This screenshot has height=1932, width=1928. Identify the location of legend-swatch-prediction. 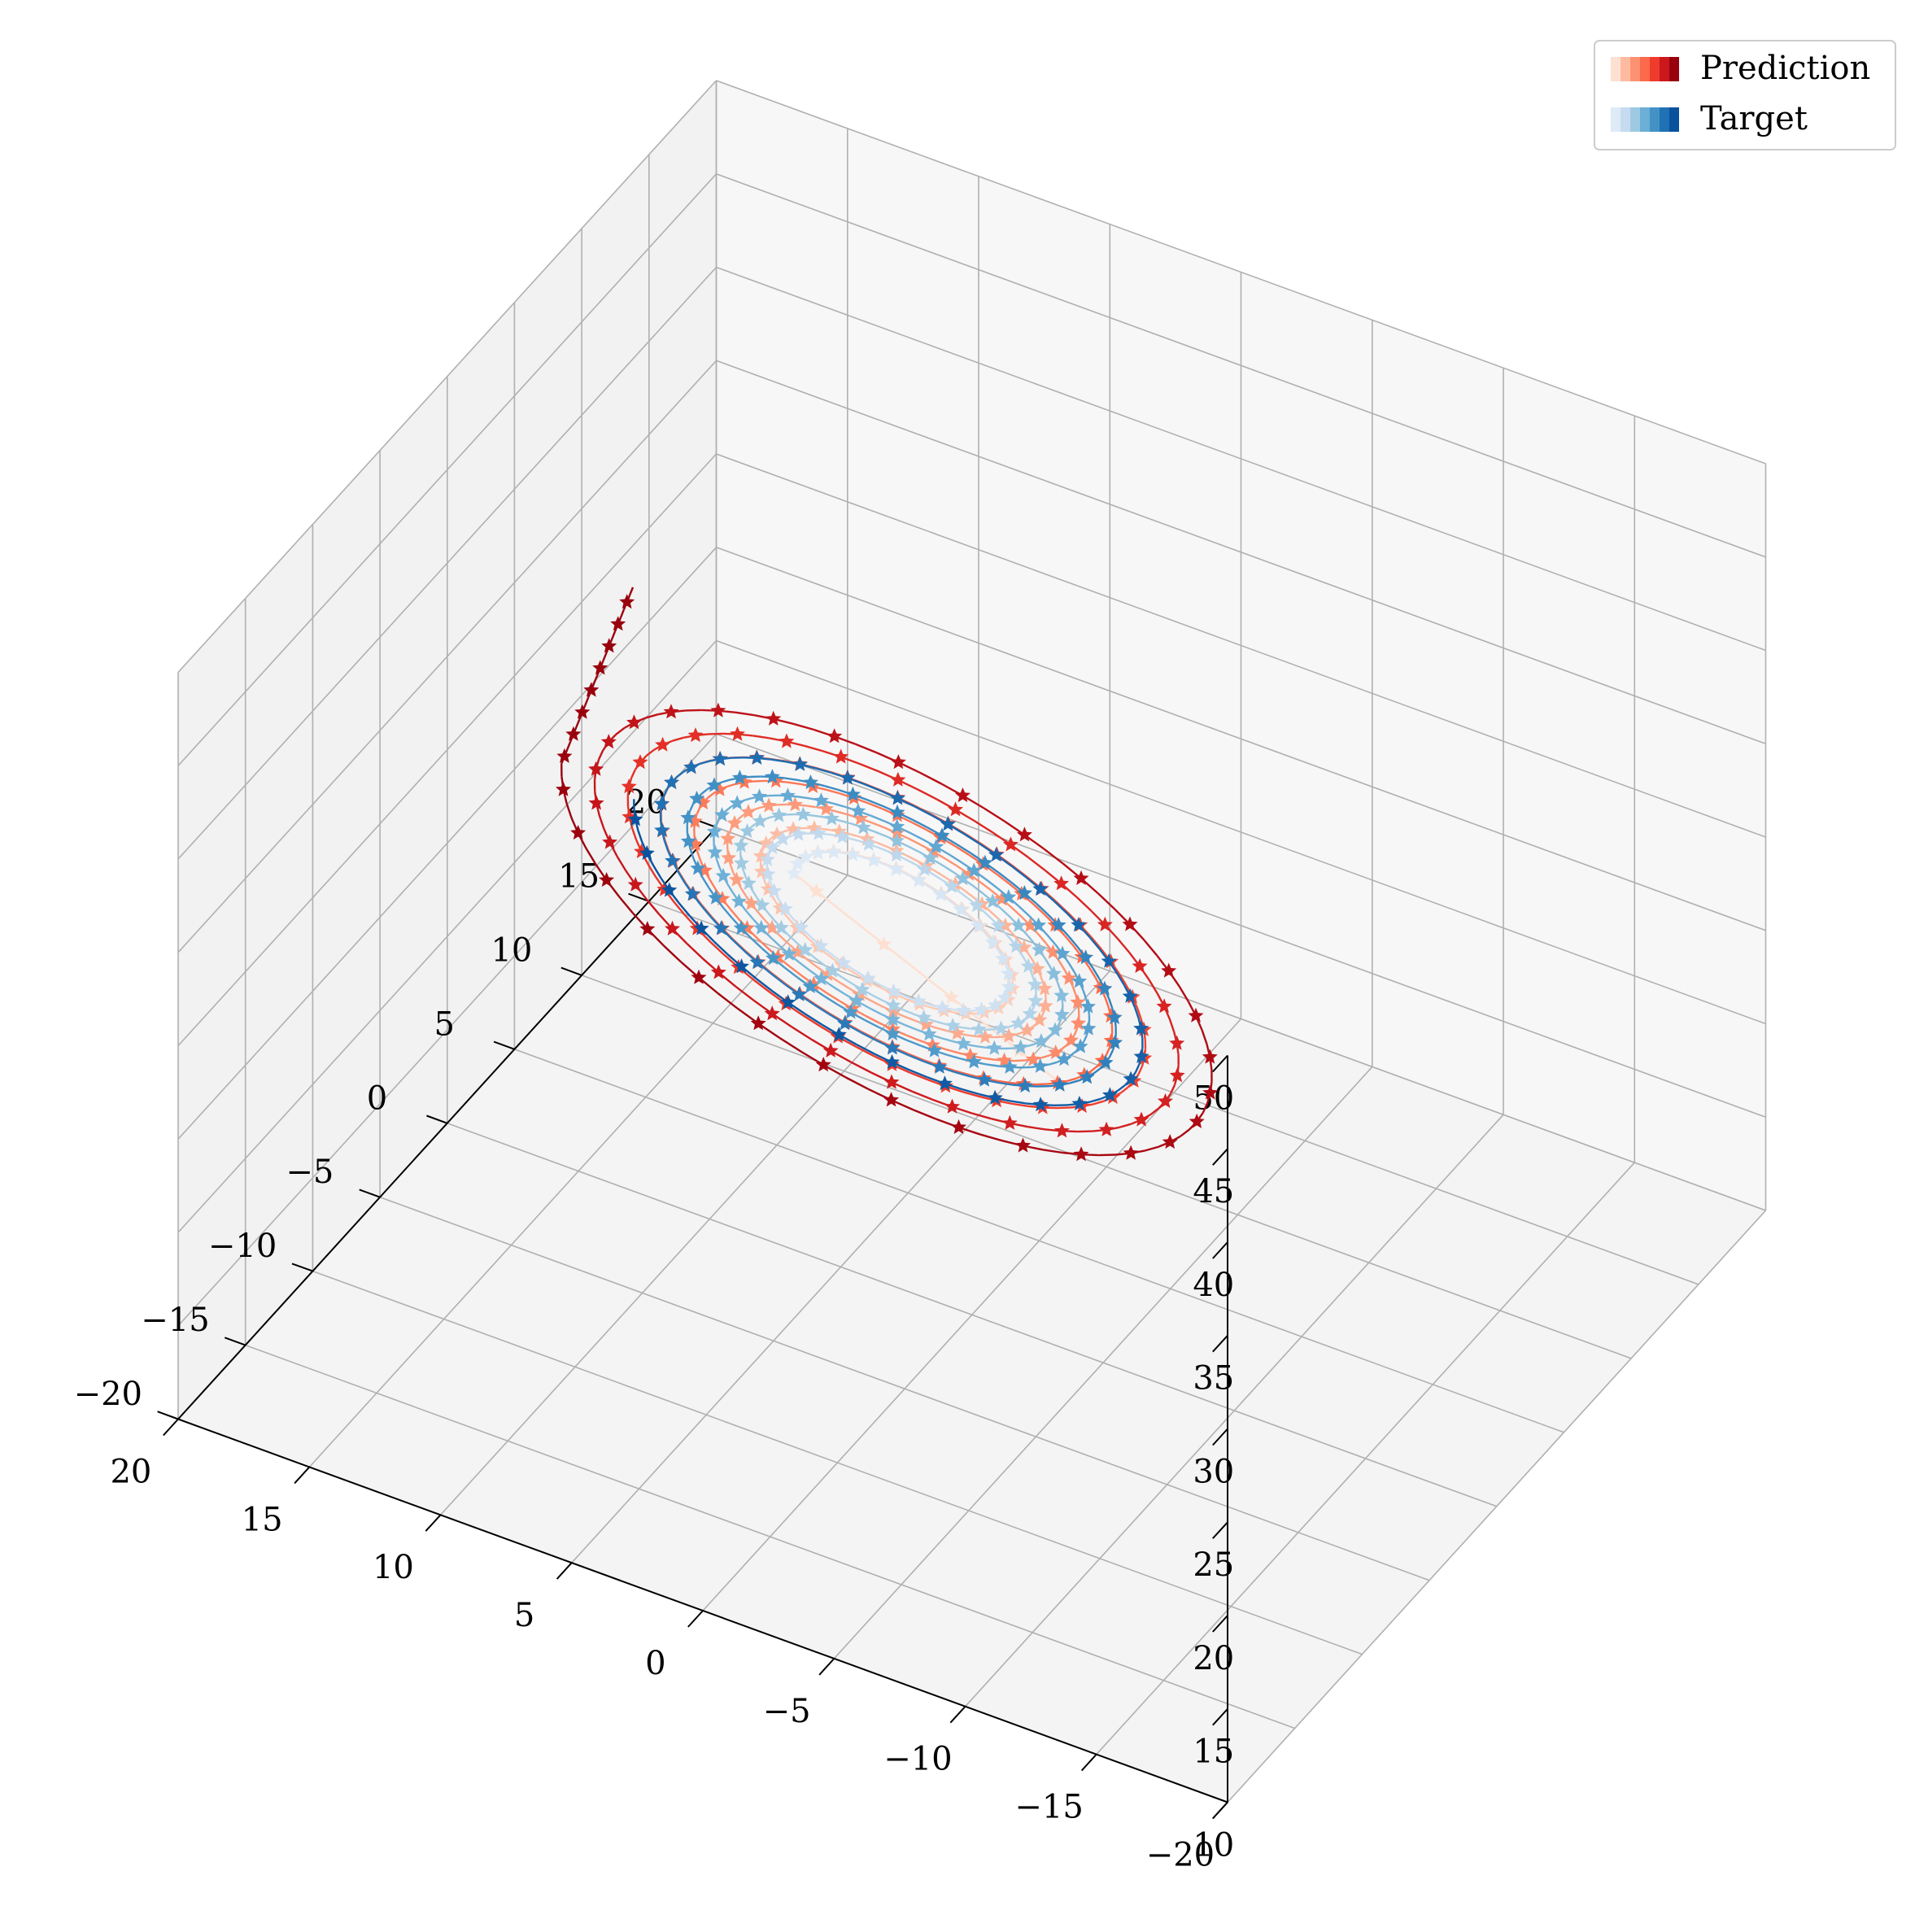
(1645, 69).